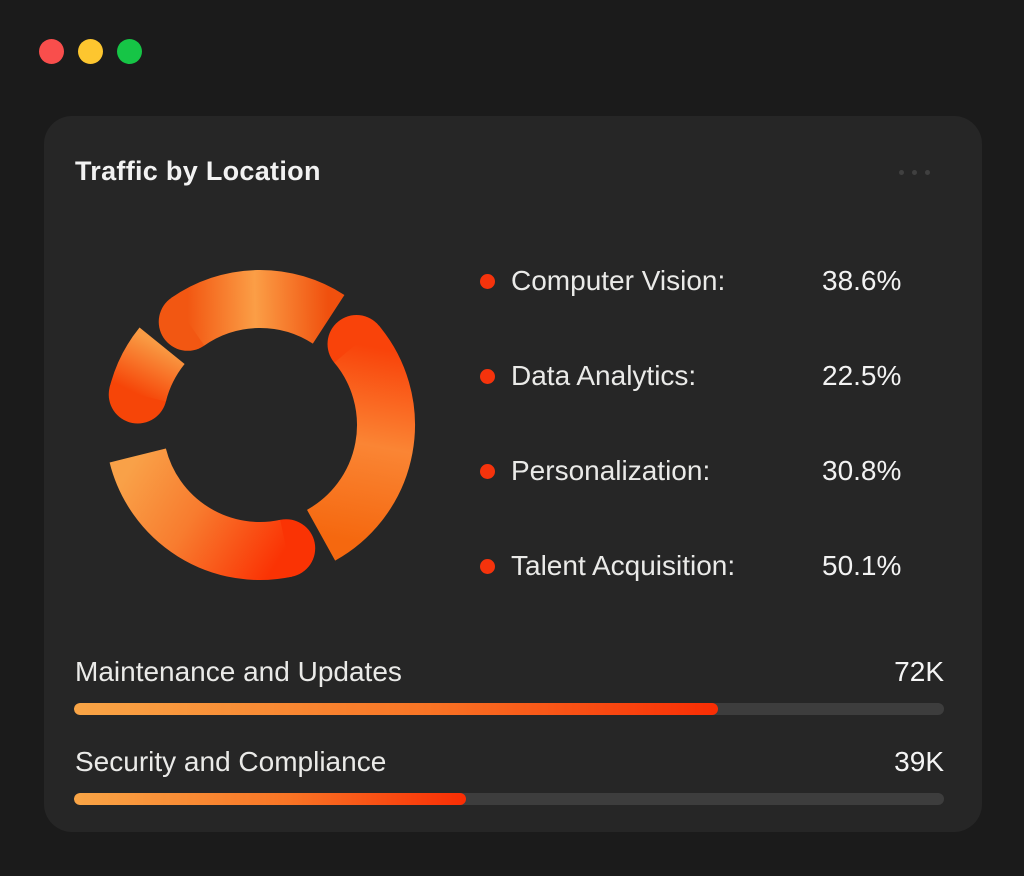 The width and height of the screenshot is (1024, 876). Describe the element at coordinates (862, 565) in the screenshot. I see `legend-value: 50.1%` at that location.